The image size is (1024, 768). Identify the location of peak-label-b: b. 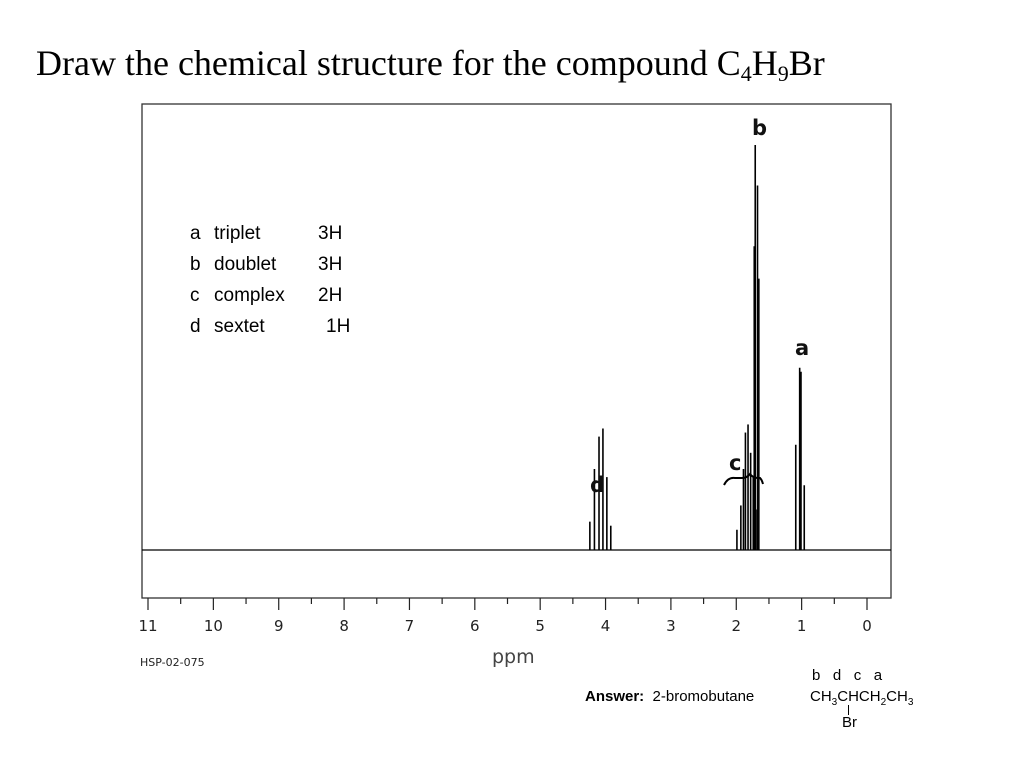
(760, 128).